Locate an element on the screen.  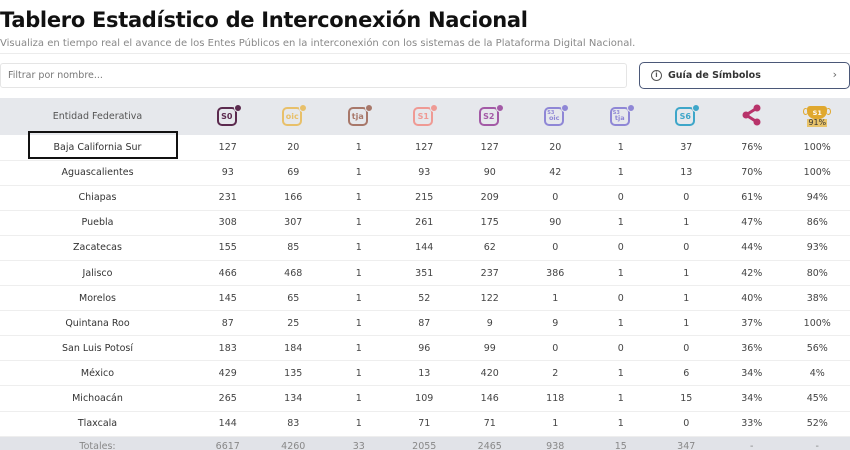
share-icon is located at coordinates (751, 115).